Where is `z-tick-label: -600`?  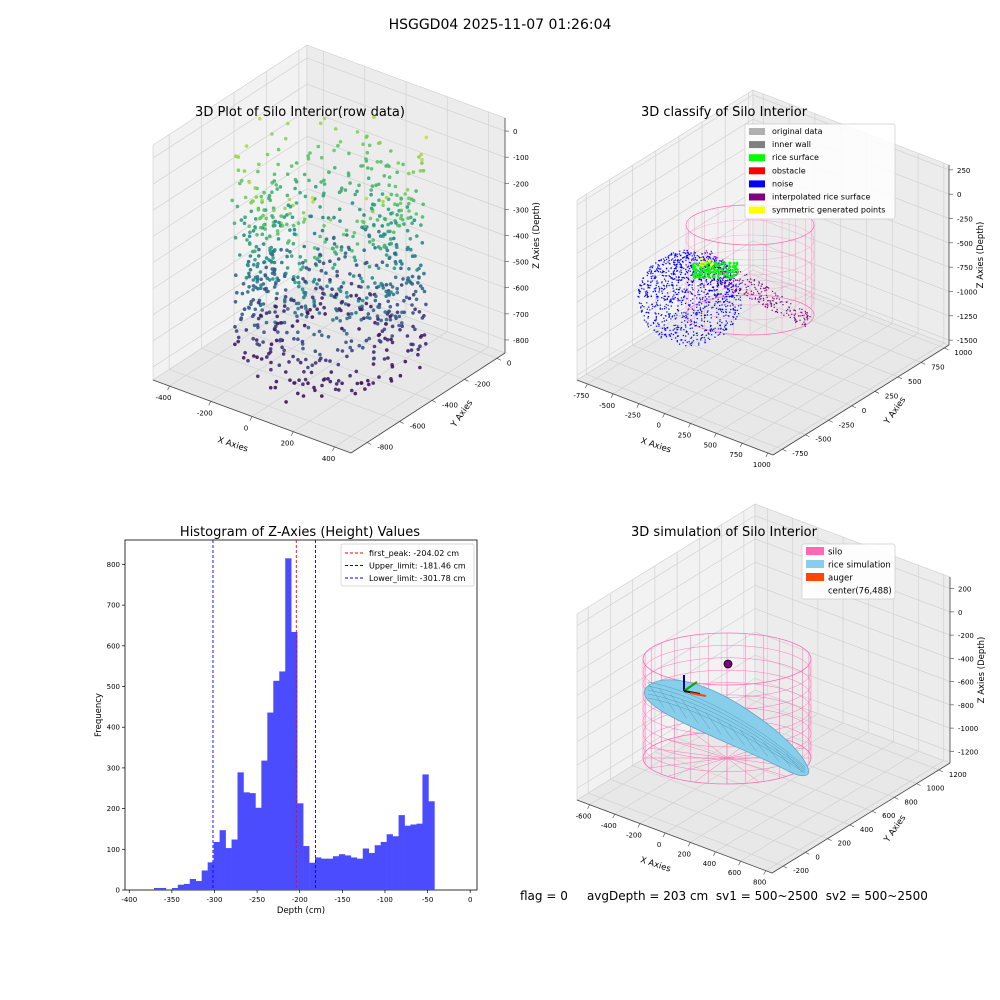 z-tick-label: -600 is located at coordinates (966, 683).